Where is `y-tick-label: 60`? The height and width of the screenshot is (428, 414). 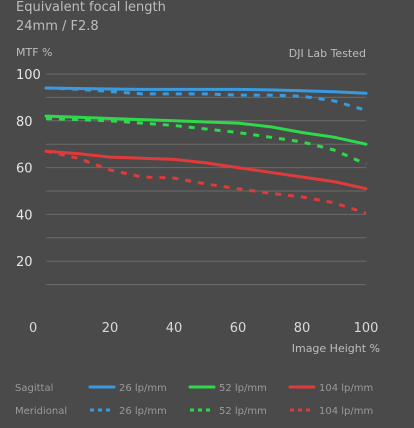 y-tick-label: 60 is located at coordinates (24, 169).